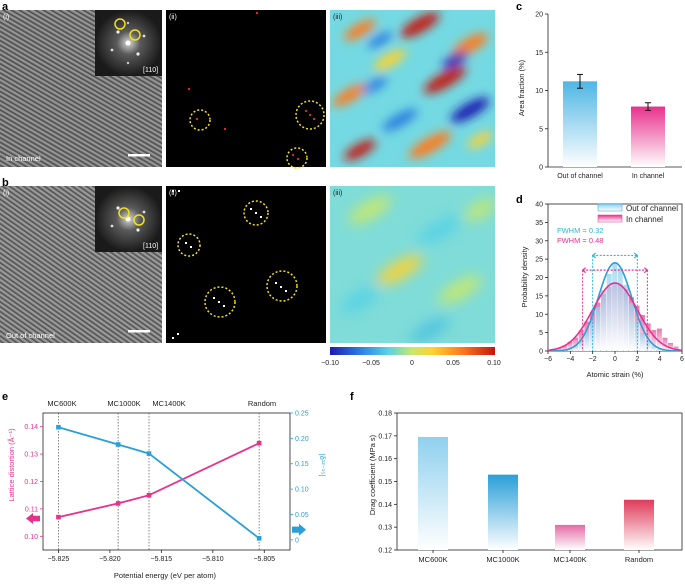  I want to click on chart-e-top-label: MC1400K, so click(168, 403).